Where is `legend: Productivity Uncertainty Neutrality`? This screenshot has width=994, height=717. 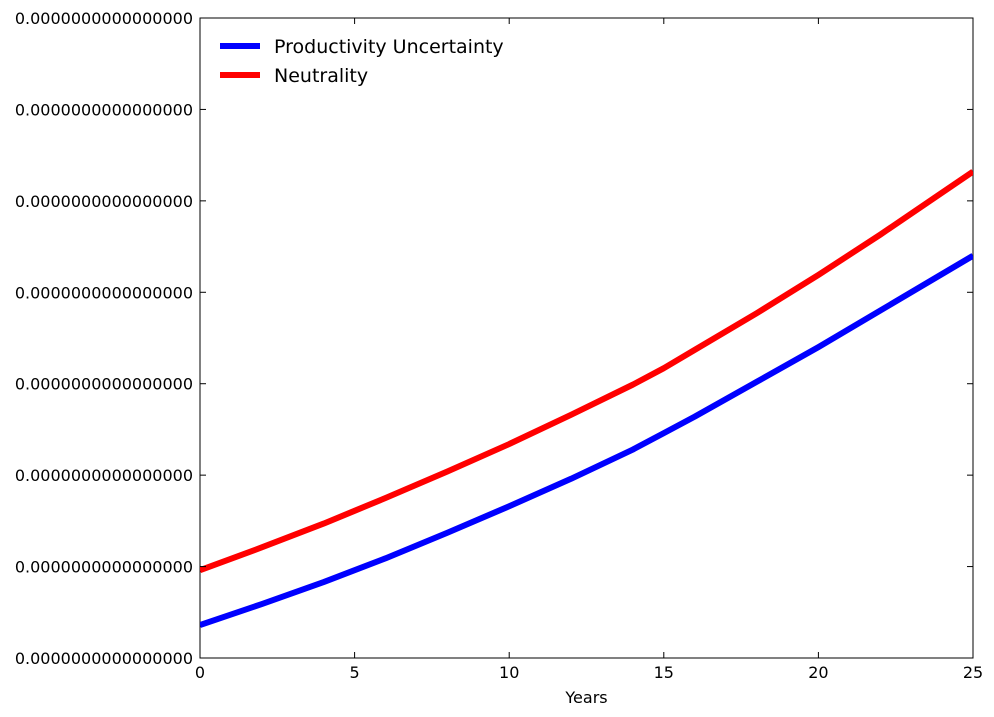
legend: Productivity Uncertainty Neutrality is located at coordinates (362, 61).